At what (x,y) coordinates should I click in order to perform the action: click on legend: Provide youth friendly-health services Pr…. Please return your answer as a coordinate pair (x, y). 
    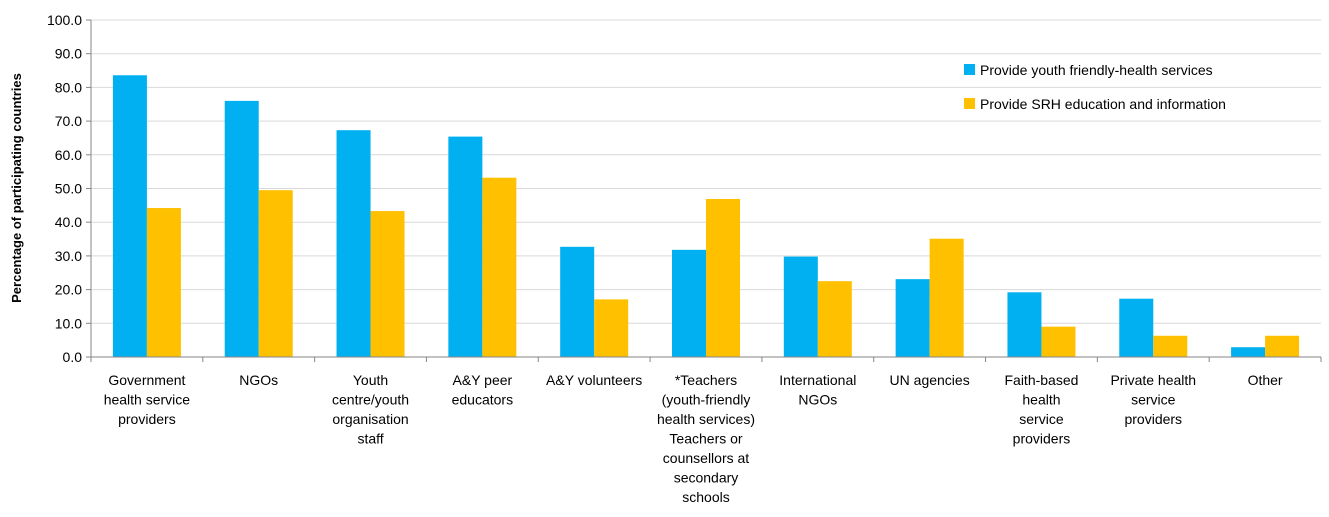
    Looking at the image, I should click on (1095, 87).